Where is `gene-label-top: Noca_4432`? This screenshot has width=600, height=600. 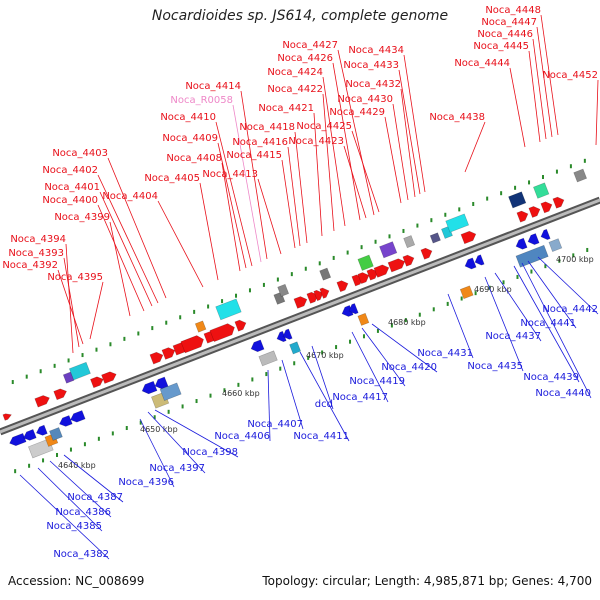
gene-label-top: Noca_4432 is located at coordinates (373, 84).